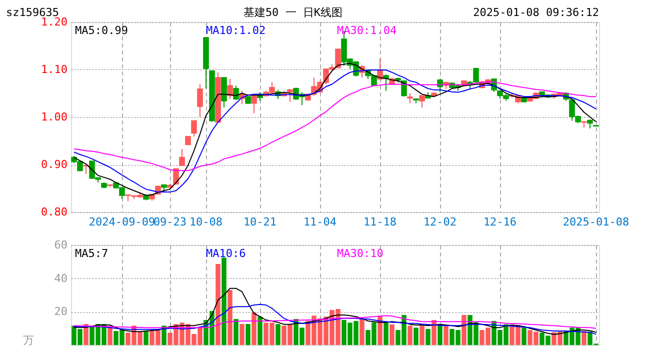  Describe the element at coordinates (367, 30) in the screenshot. I see `text: MA30:1.04` at that location.